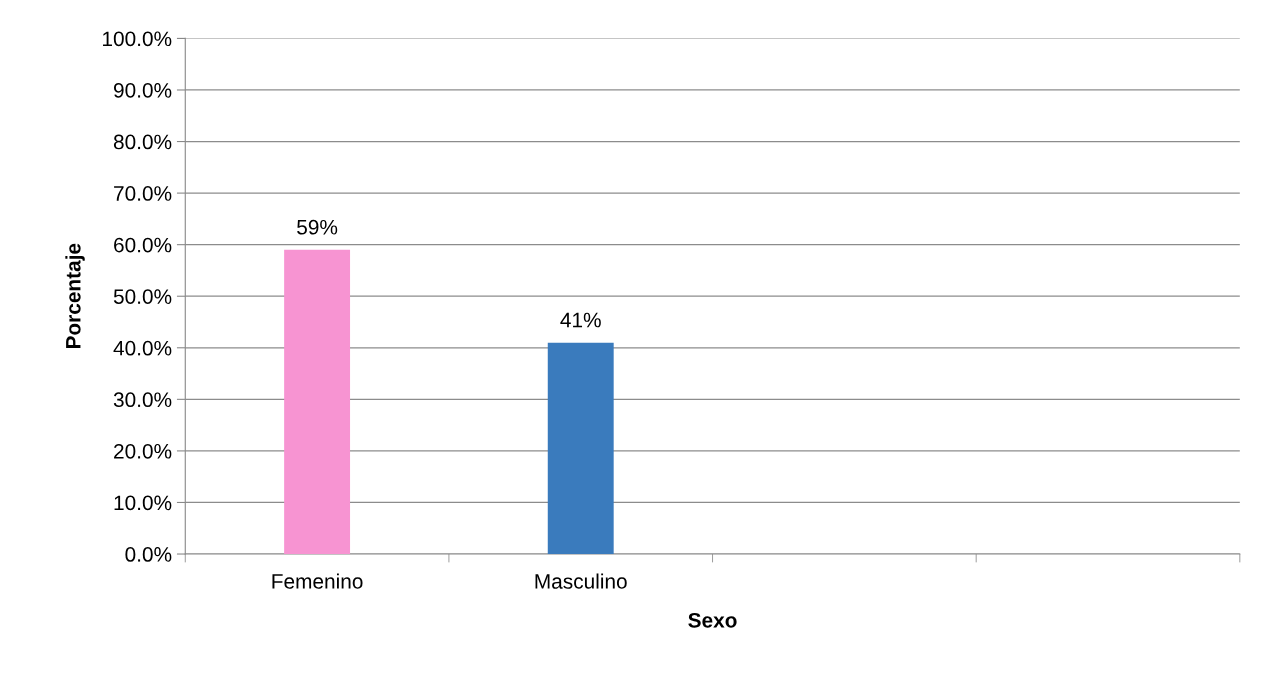 Image resolution: width=1269 pixels, height=674 pixels. Describe the element at coordinates (142, 90) in the screenshot. I see `y-tick-label: 90.0%` at that location.